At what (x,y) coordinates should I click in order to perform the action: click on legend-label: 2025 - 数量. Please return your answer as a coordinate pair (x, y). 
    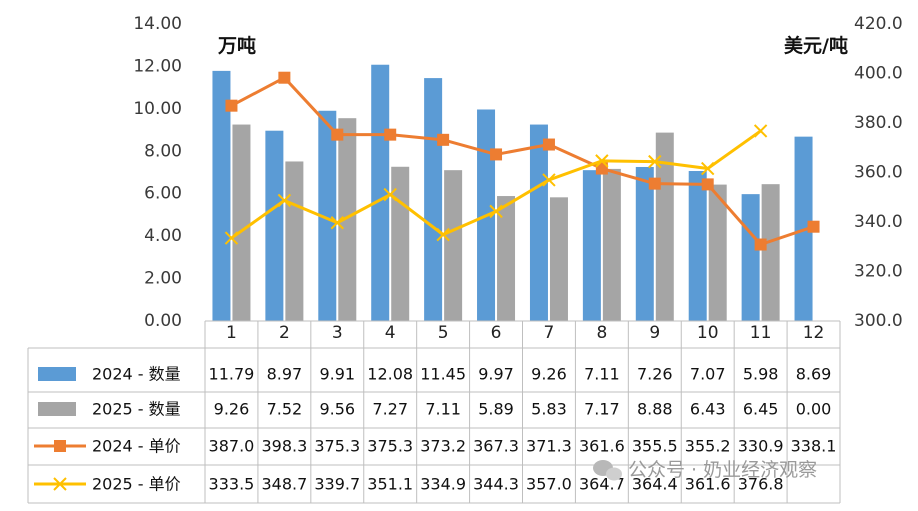
    Looking at the image, I should click on (136, 409).